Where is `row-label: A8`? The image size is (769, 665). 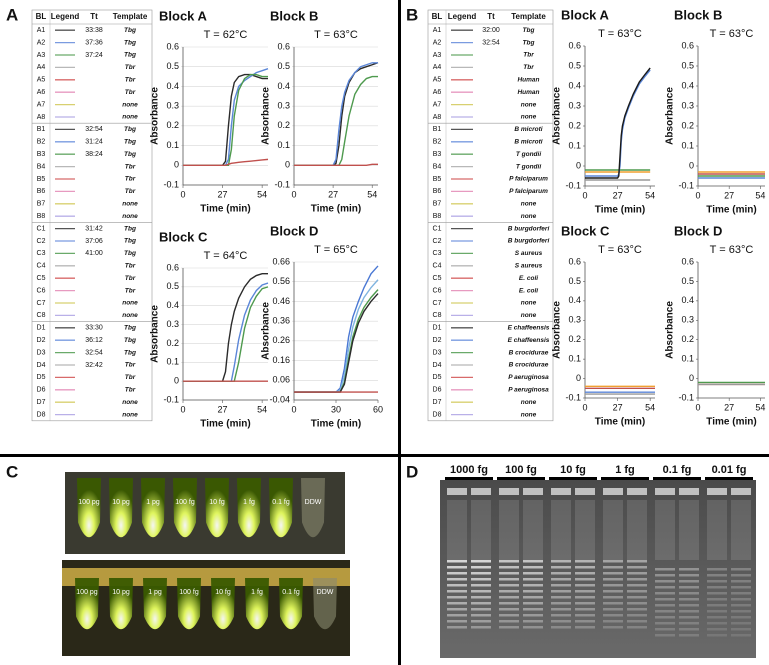
row-label: A8 is located at coordinates (41, 117).